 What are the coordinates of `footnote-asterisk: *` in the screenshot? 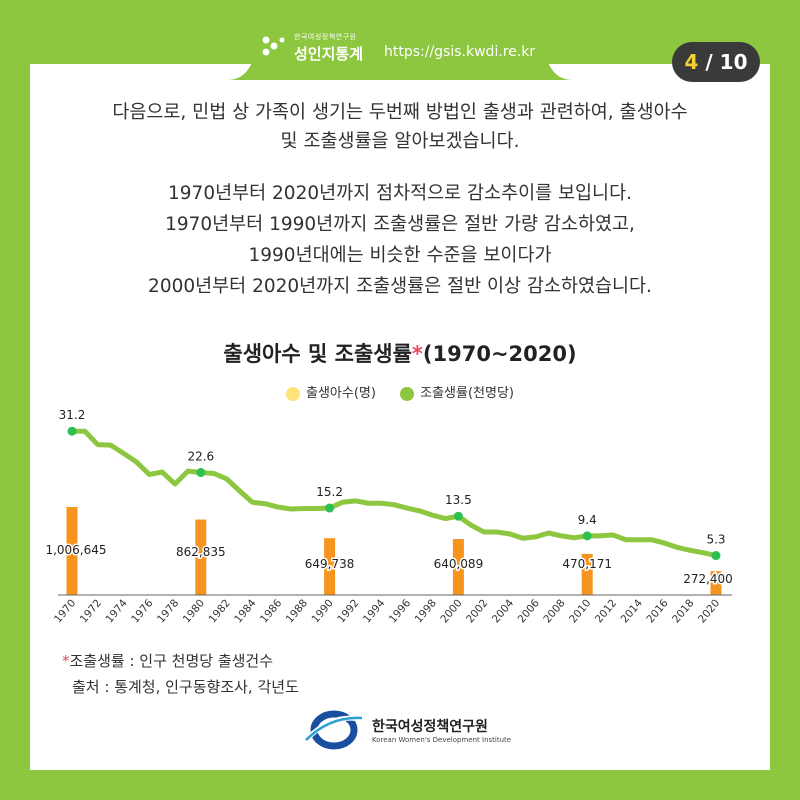 It's located at (66, 661).